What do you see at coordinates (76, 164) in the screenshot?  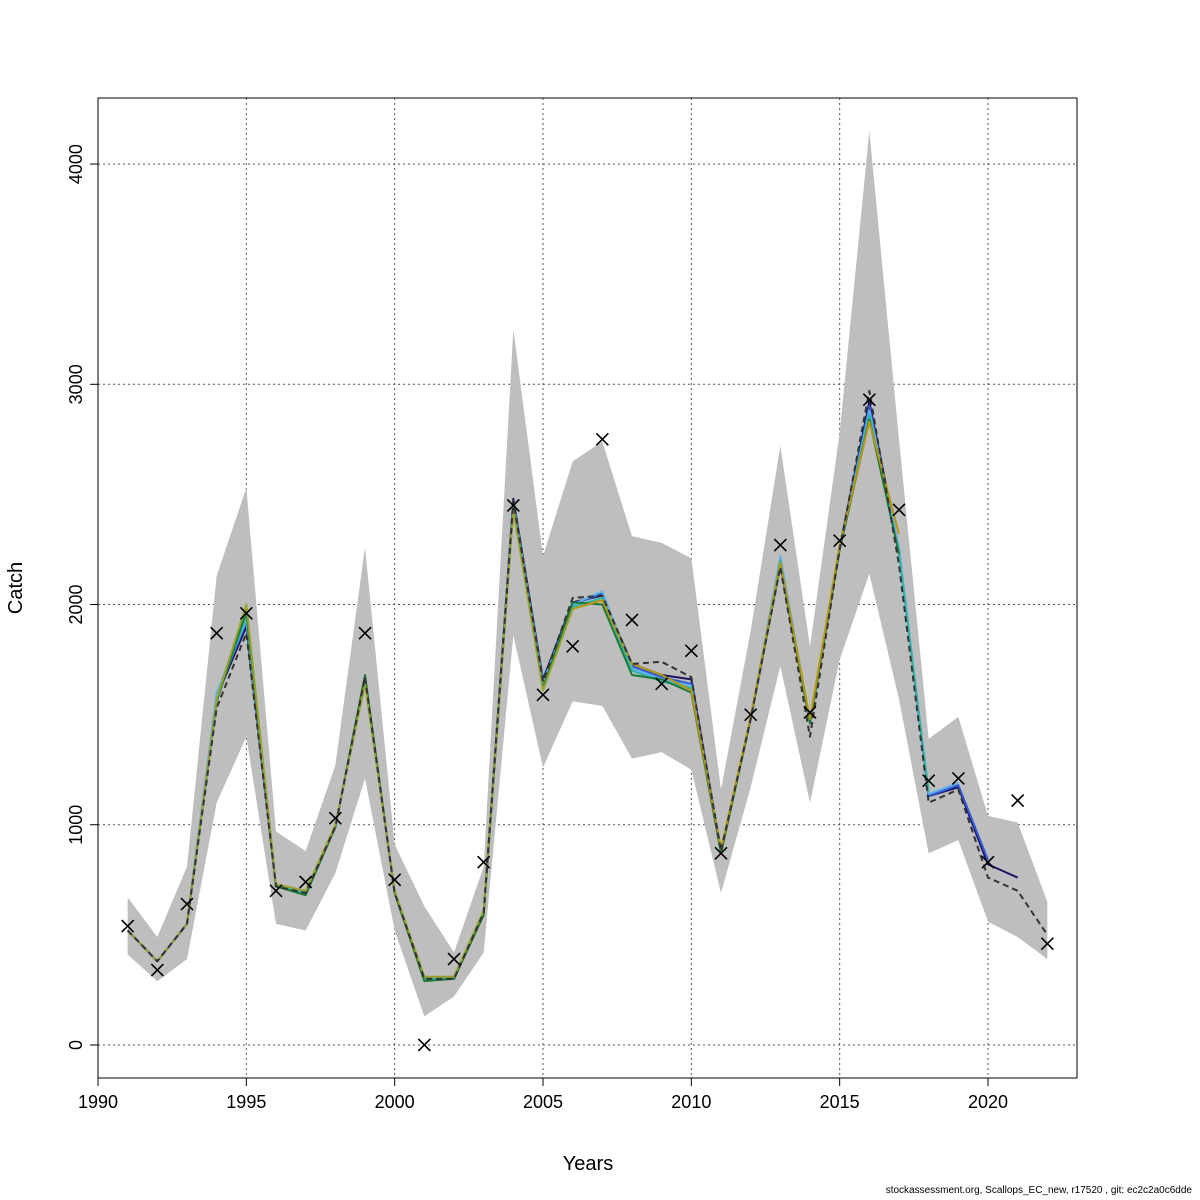 I see `y-tick-label: 4000` at bounding box center [76, 164].